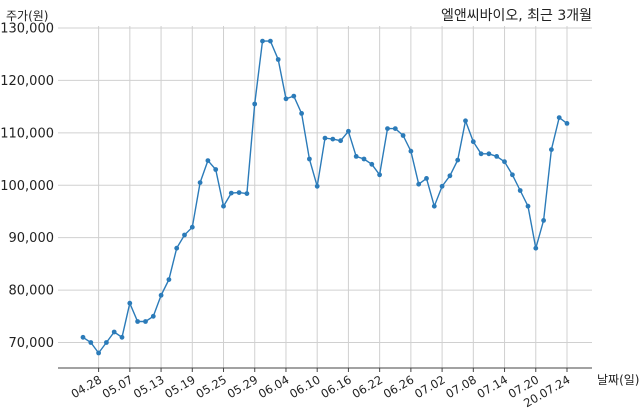  Describe the element at coordinates (461, 386) in the screenshot. I see `x-tick-label: 07.08` at that location.